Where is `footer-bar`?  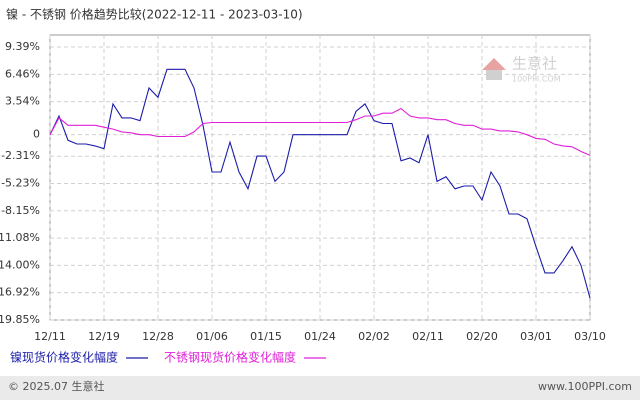 footer-bar is located at coordinates (320, 388).